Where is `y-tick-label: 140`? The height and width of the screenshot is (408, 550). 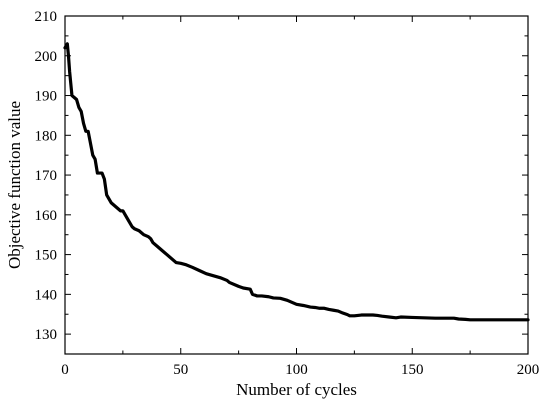
y-tick-label: 140 is located at coordinates (46, 295).